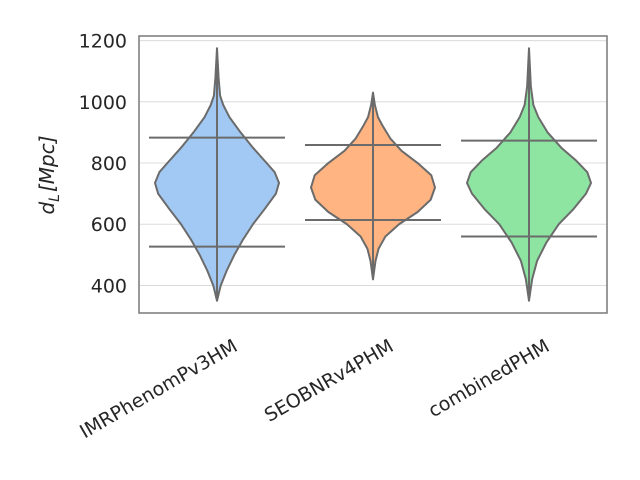  Describe the element at coordinates (55, 198) in the screenshot. I see `y-axis-label-subscript: L` at that location.